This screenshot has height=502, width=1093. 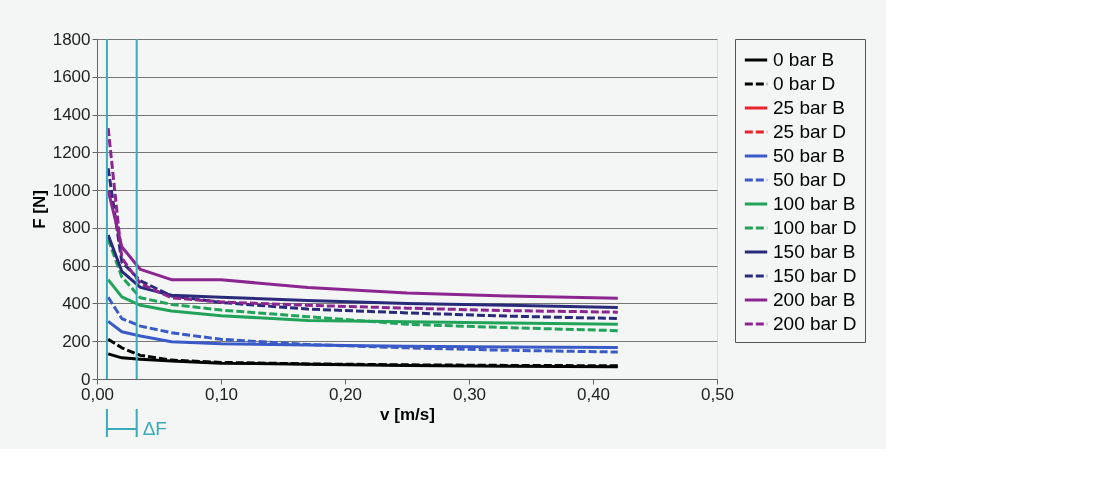 I want to click on legend-label: 200 bar B, so click(x=814, y=299).